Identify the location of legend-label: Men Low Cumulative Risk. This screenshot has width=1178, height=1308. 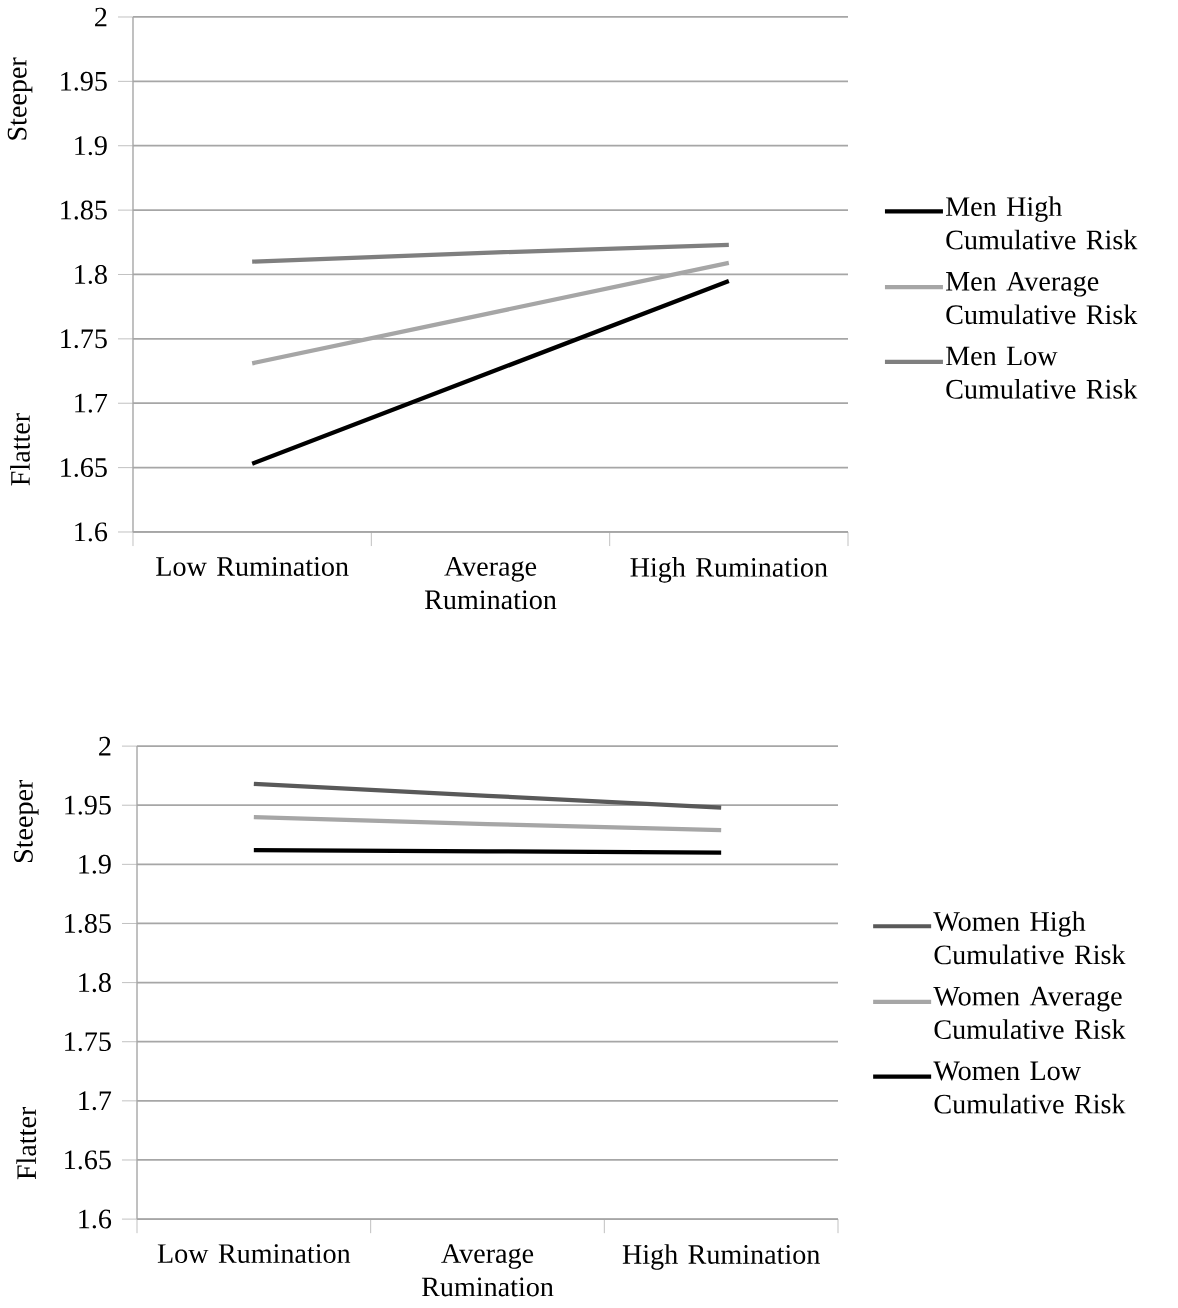
(1042, 372).